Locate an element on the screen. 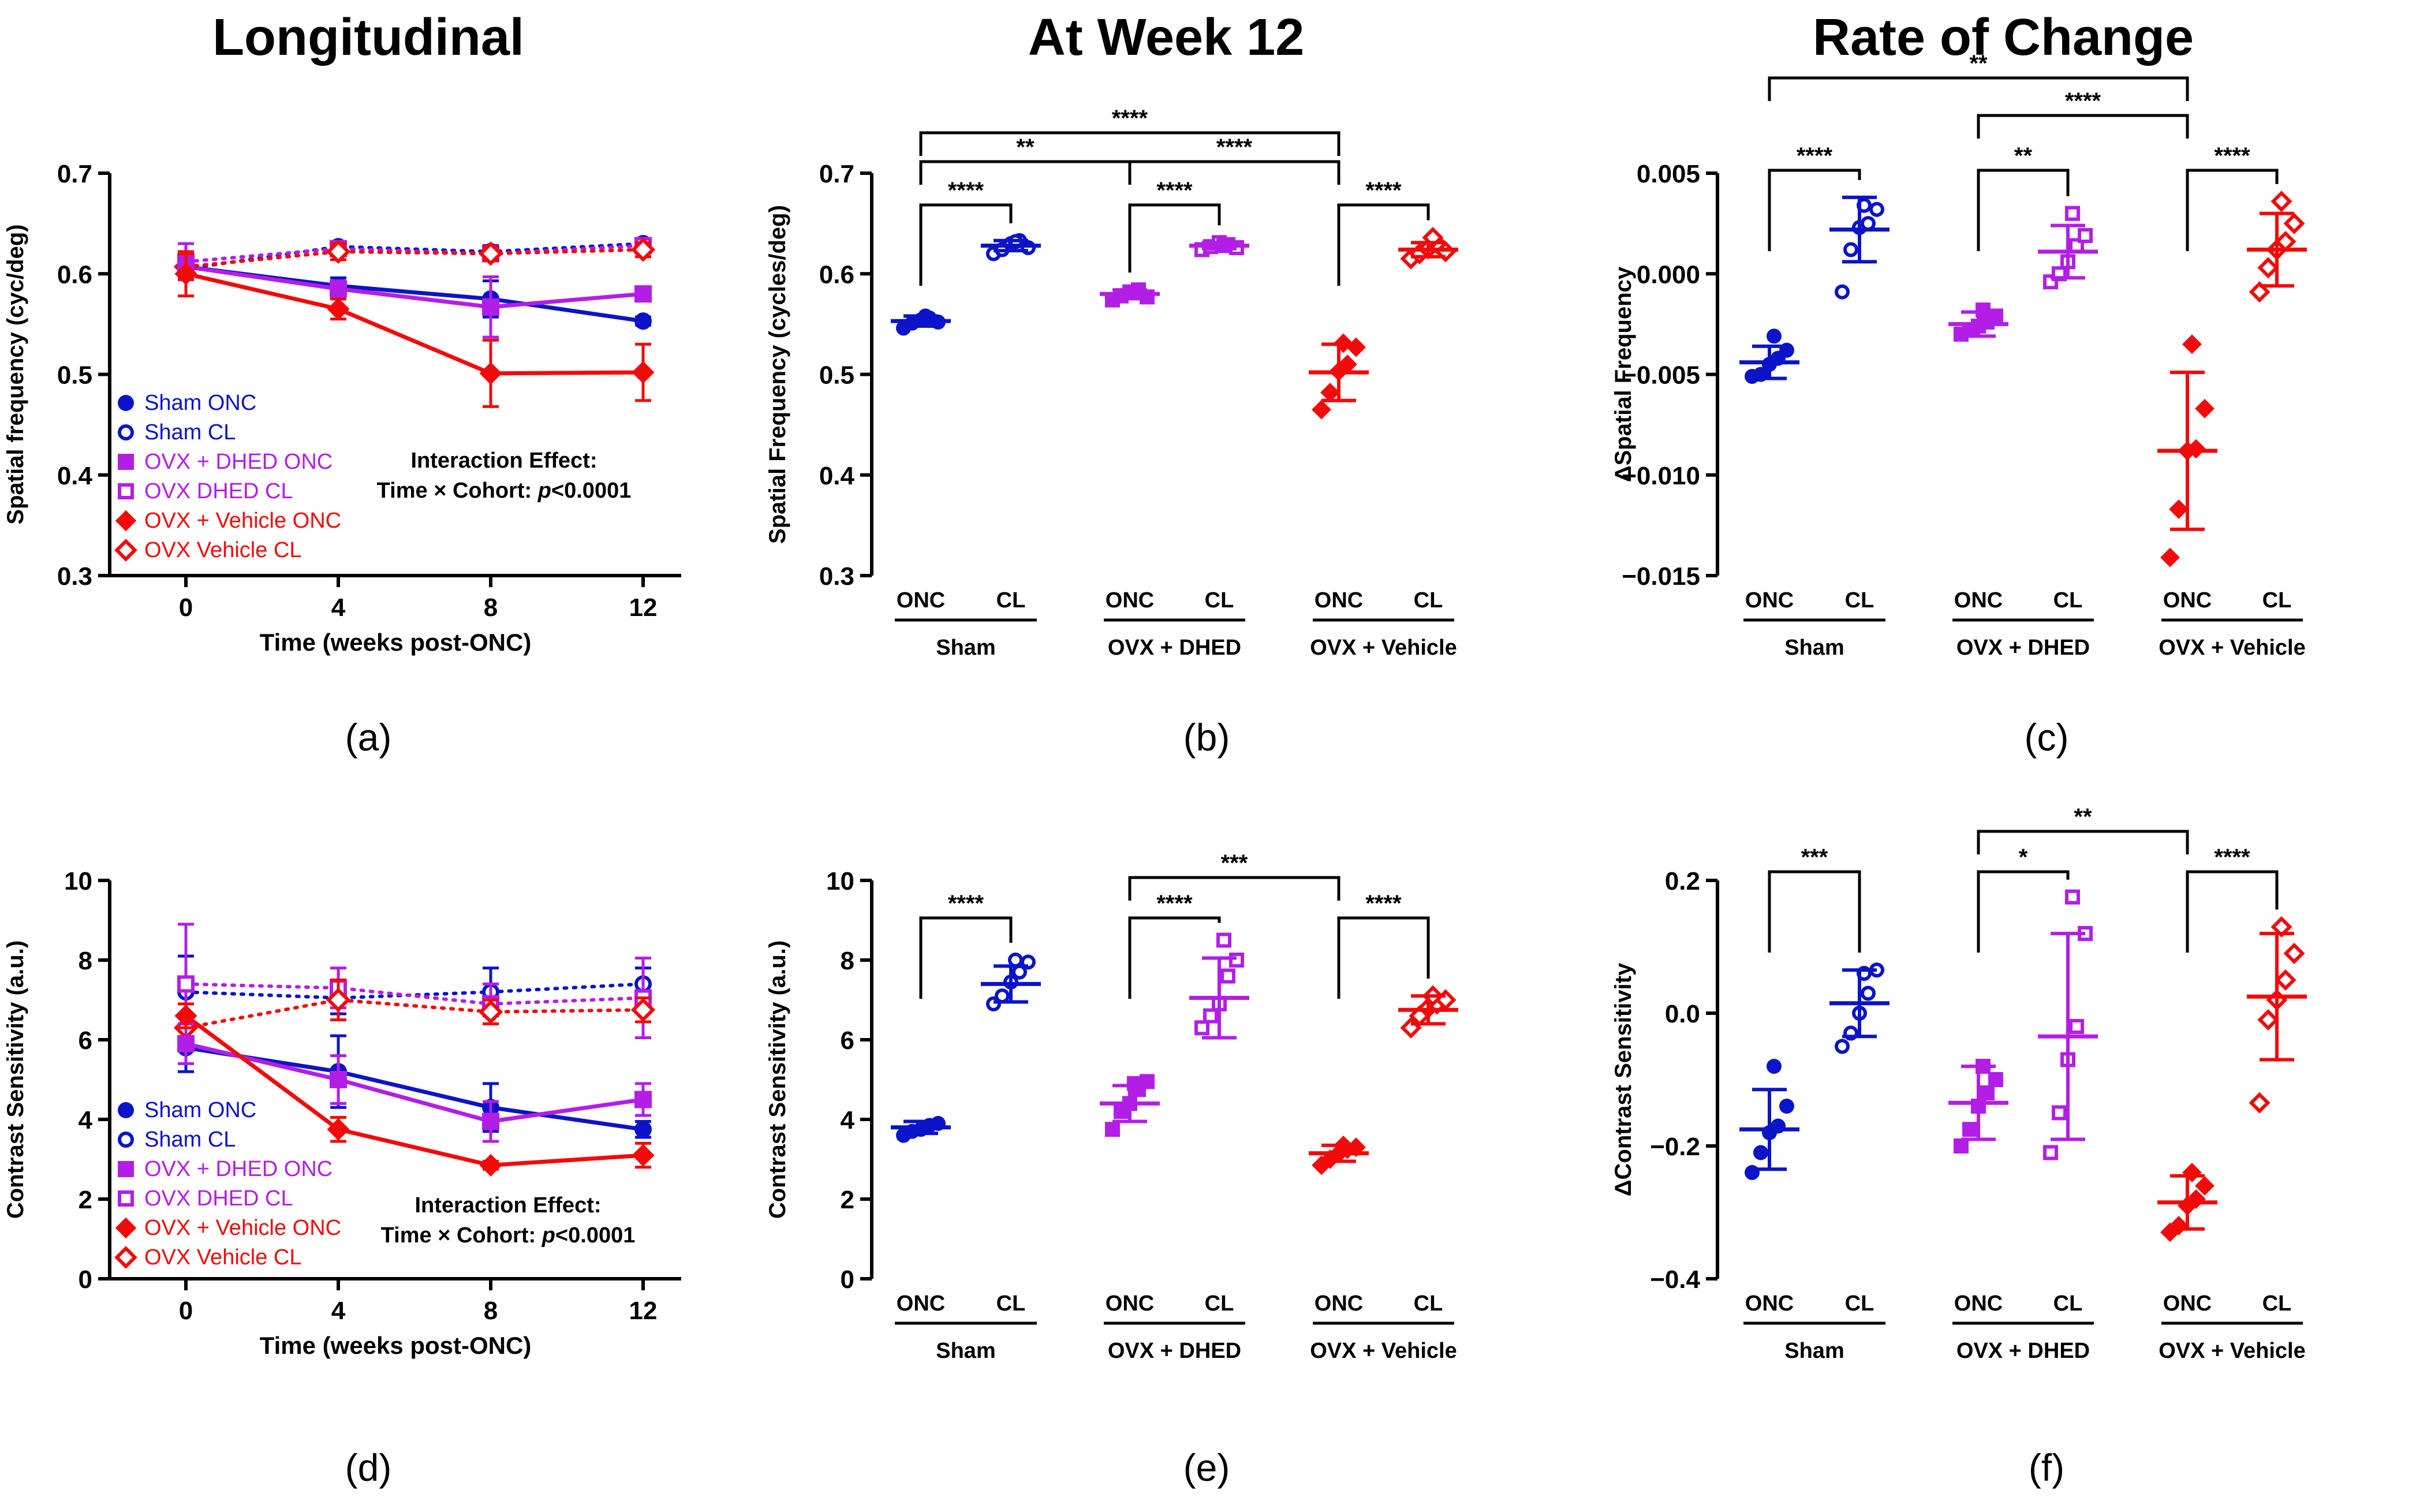 This screenshot has height=1512, width=2416. y-axis-label: Spatial frequency (cyc/deg) is located at coordinates (15, 374).